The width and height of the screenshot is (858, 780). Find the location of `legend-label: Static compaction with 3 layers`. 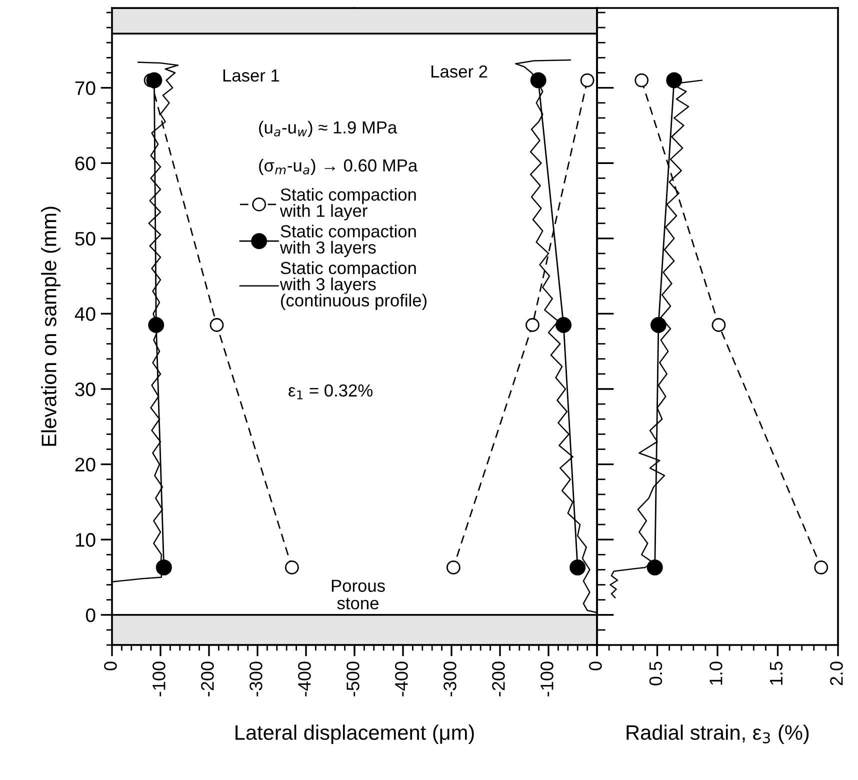

legend-label: Static compaction with 3 layers is located at coordinates (348, 241).